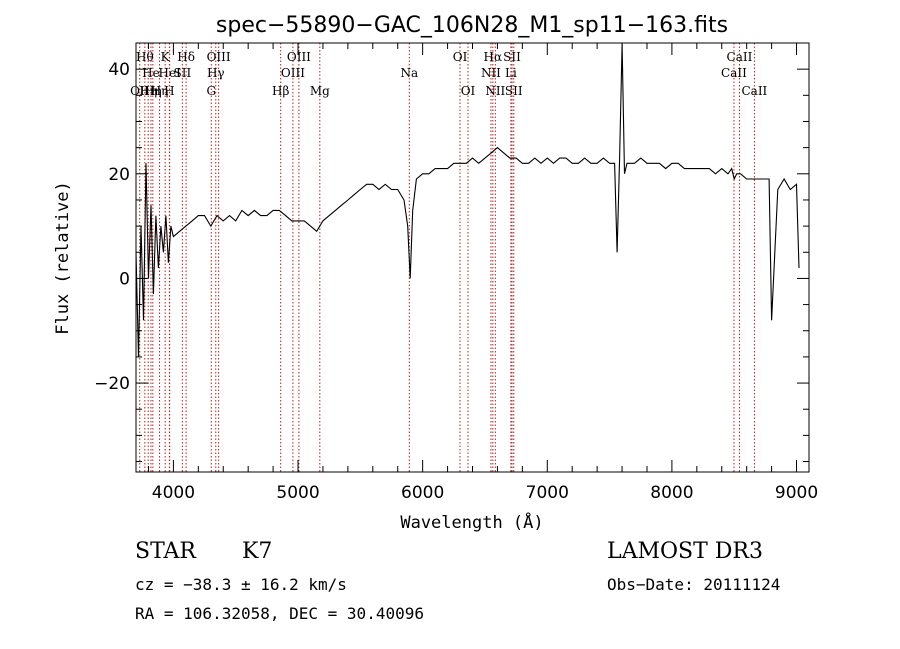 This screenshot has width=900, height=649. What do you see at coordinates (169, 91) in the screenshot?
I see `spectral-line-label: H` at bounding box center [169, 91].